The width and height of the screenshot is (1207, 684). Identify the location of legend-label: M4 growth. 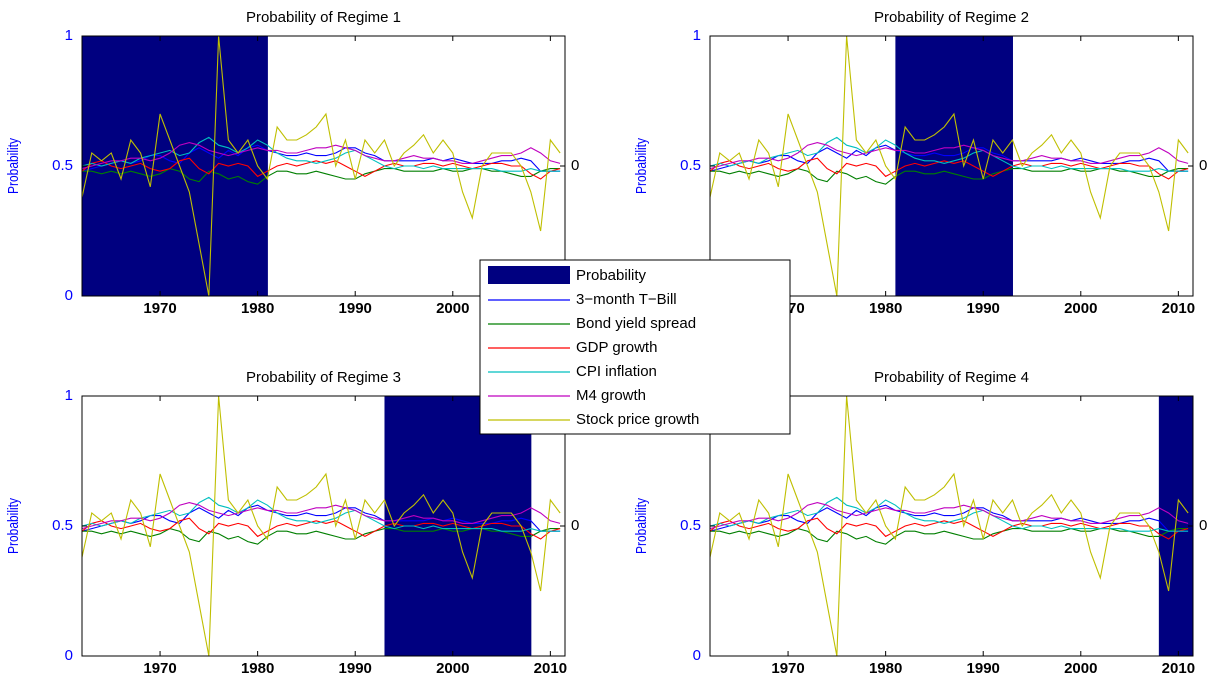
(611, 395).